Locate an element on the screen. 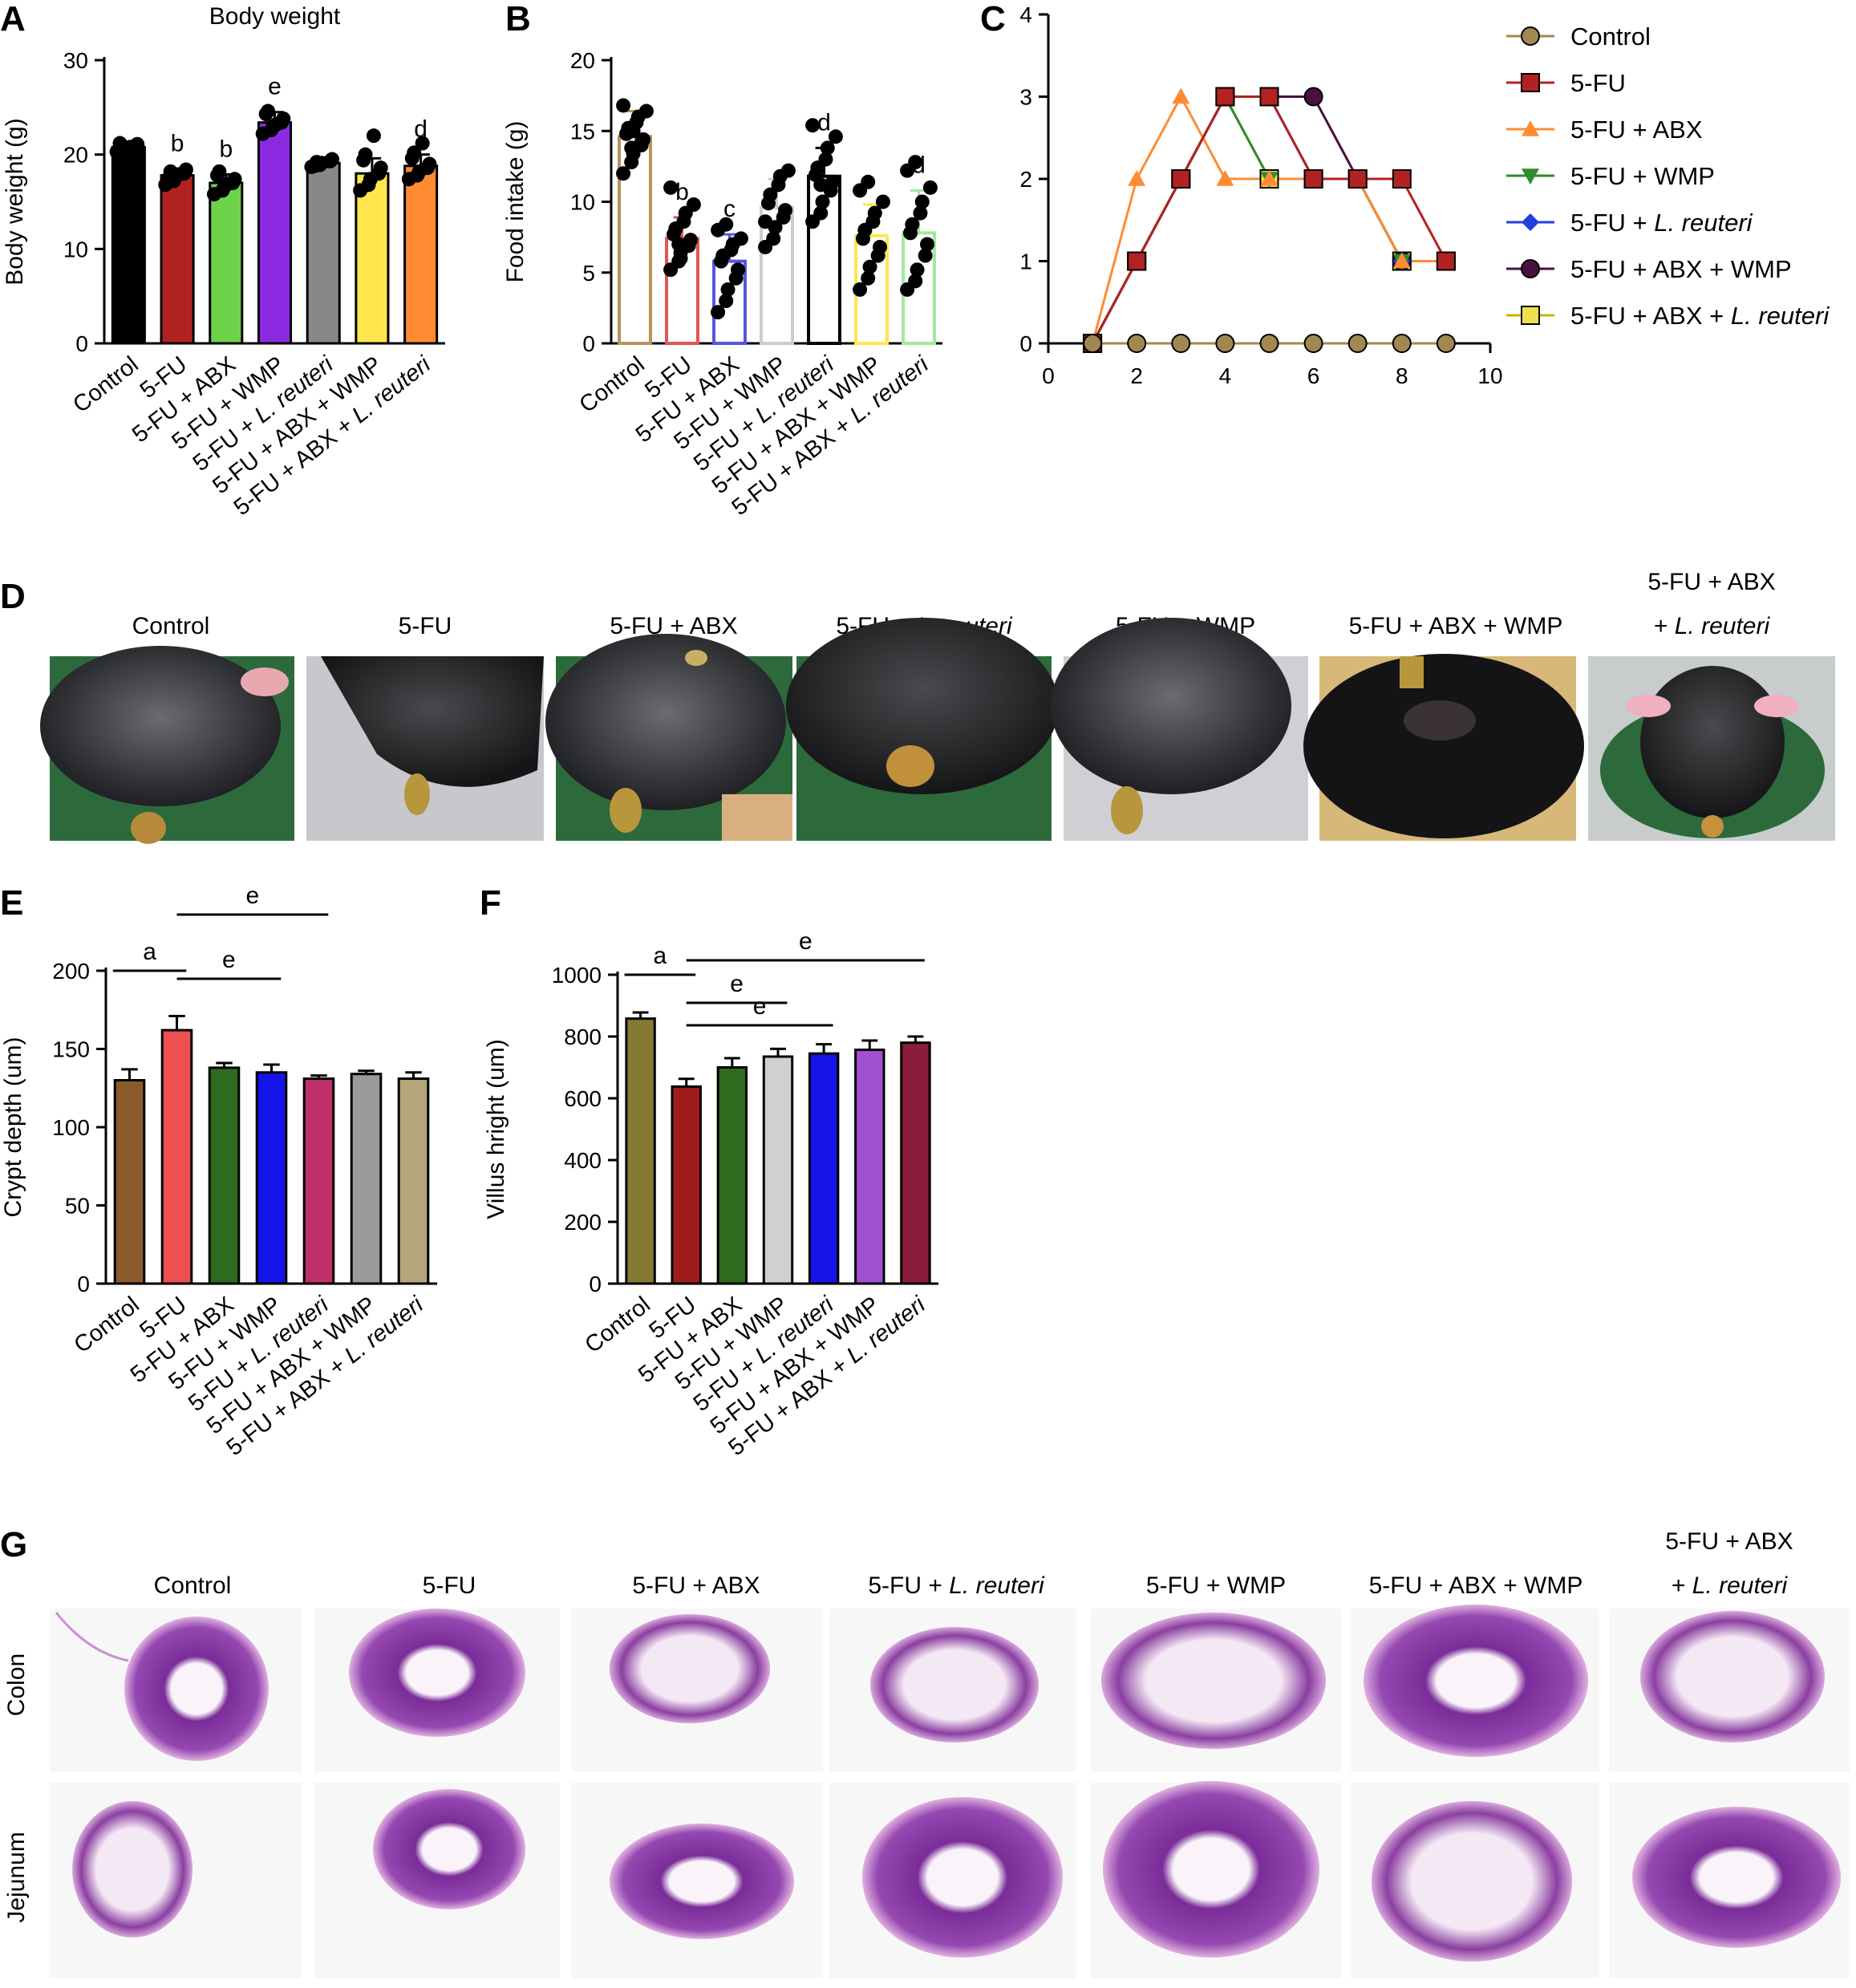 The height and width of the screenshot is (1988, 1856). y-tick-label: 10 is located at coordinates (75, 249).